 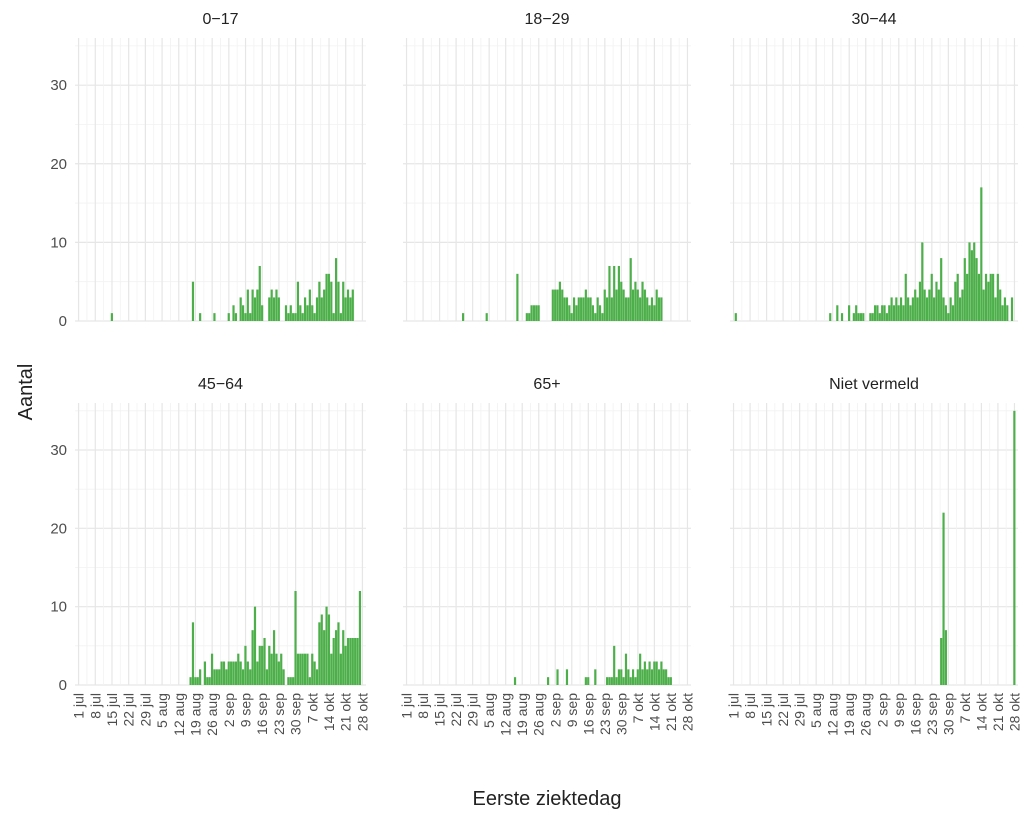 What do you see at coordinates (456, 709) in the screenshot?
I see `x-tick-label: 22 jul` at bounding box center [456, 709].